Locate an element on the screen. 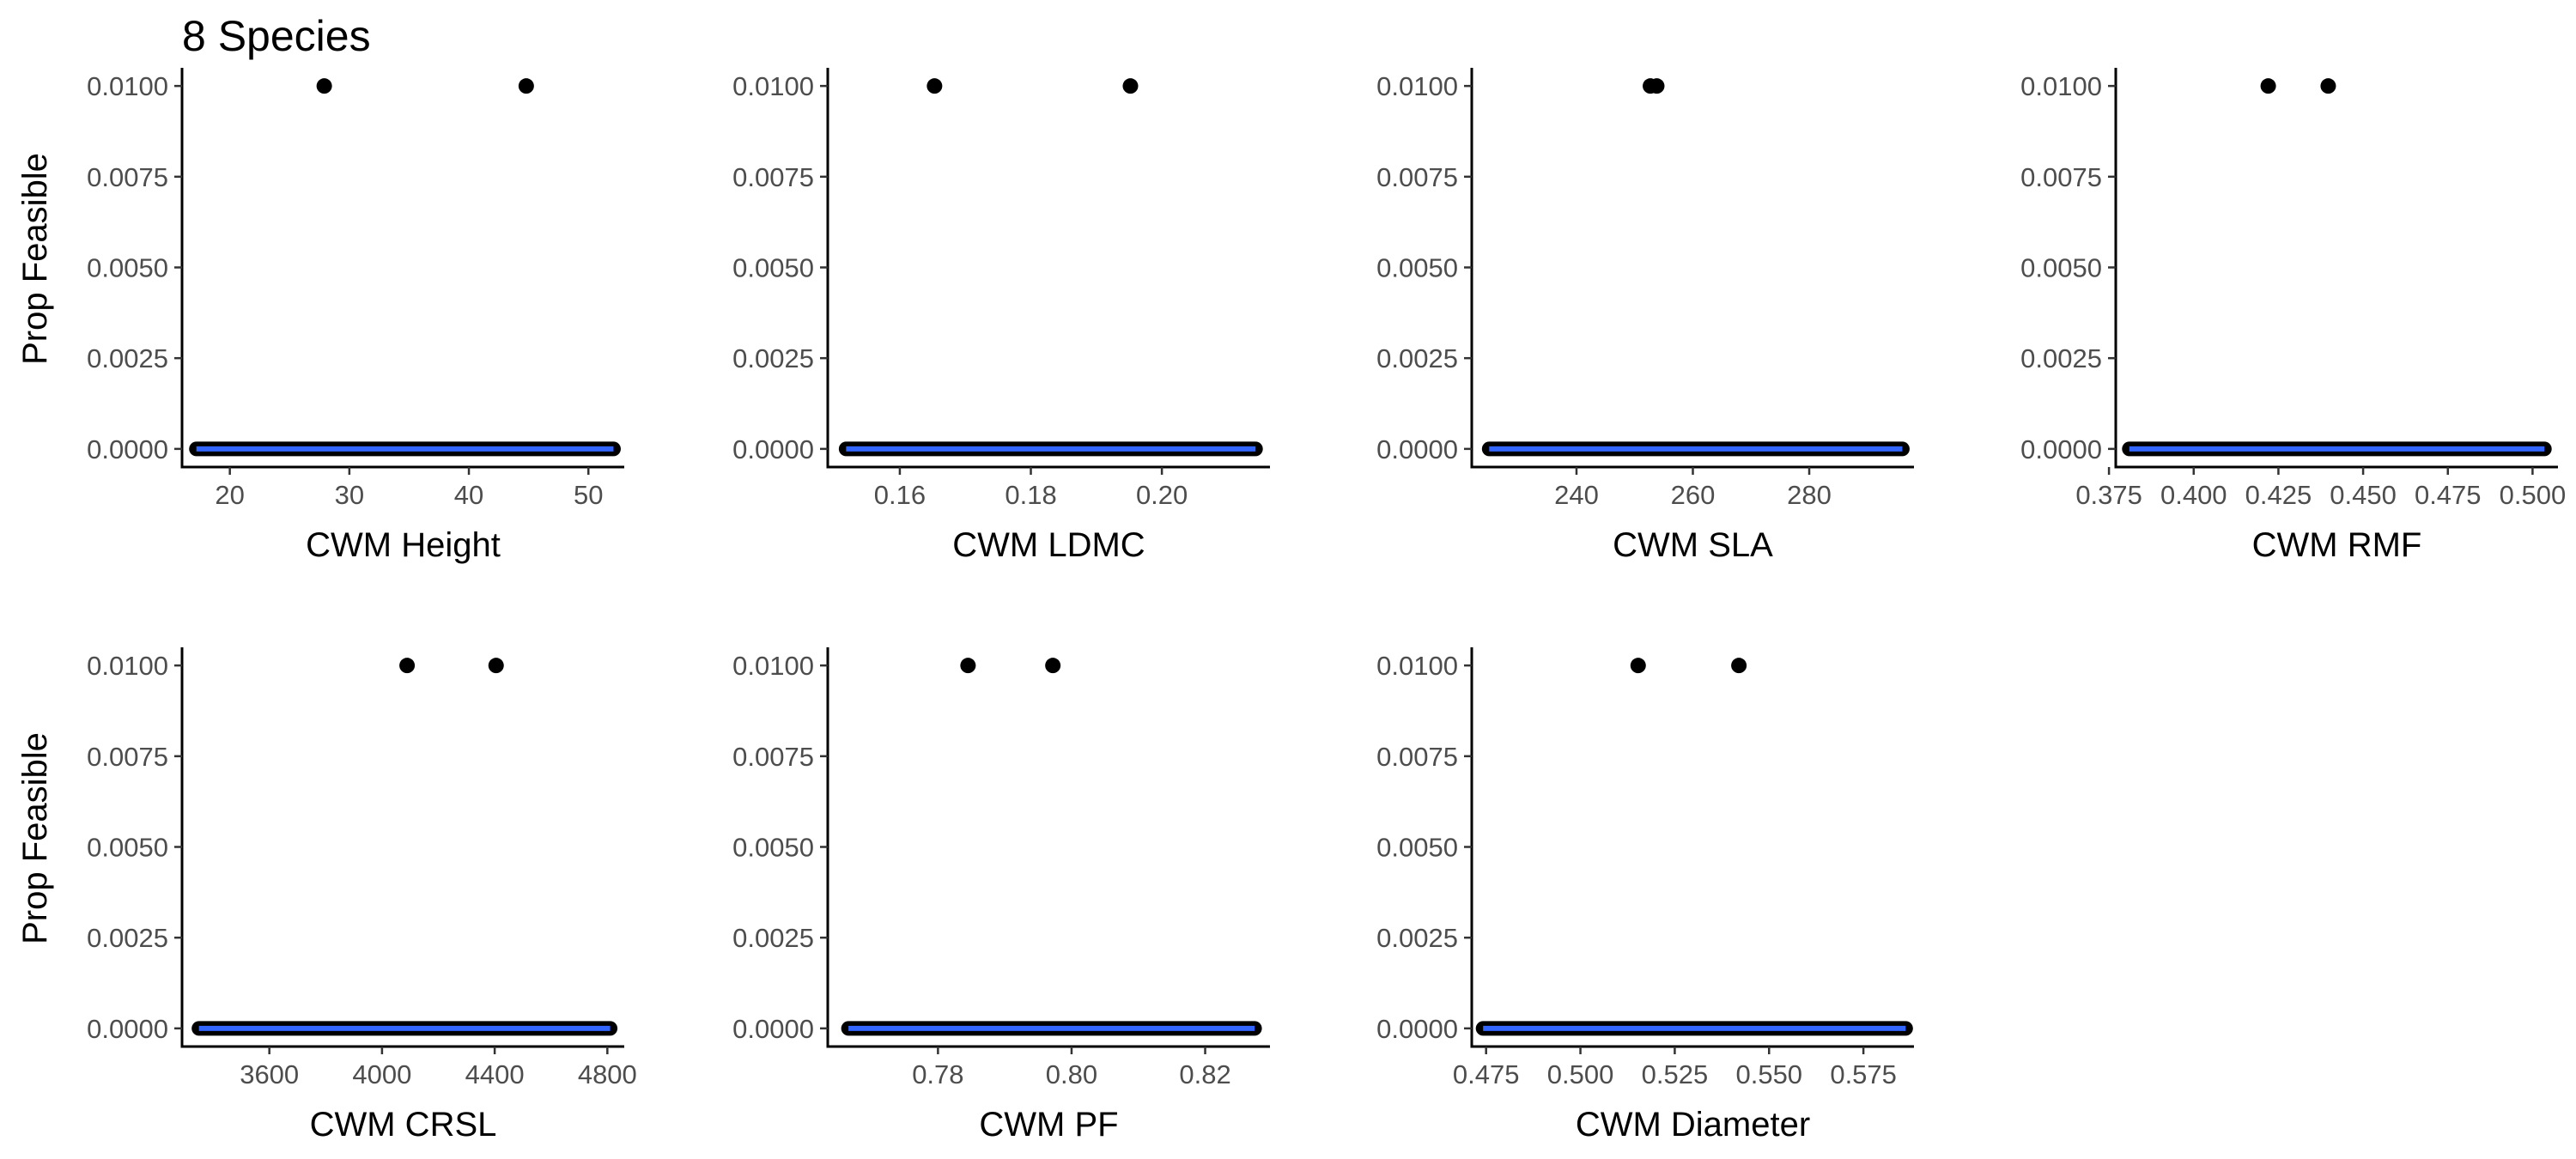 This screenshot has height=1159, width=2576. x-axis-title: CWM Diameter is located at coordinates (1693, 1125).